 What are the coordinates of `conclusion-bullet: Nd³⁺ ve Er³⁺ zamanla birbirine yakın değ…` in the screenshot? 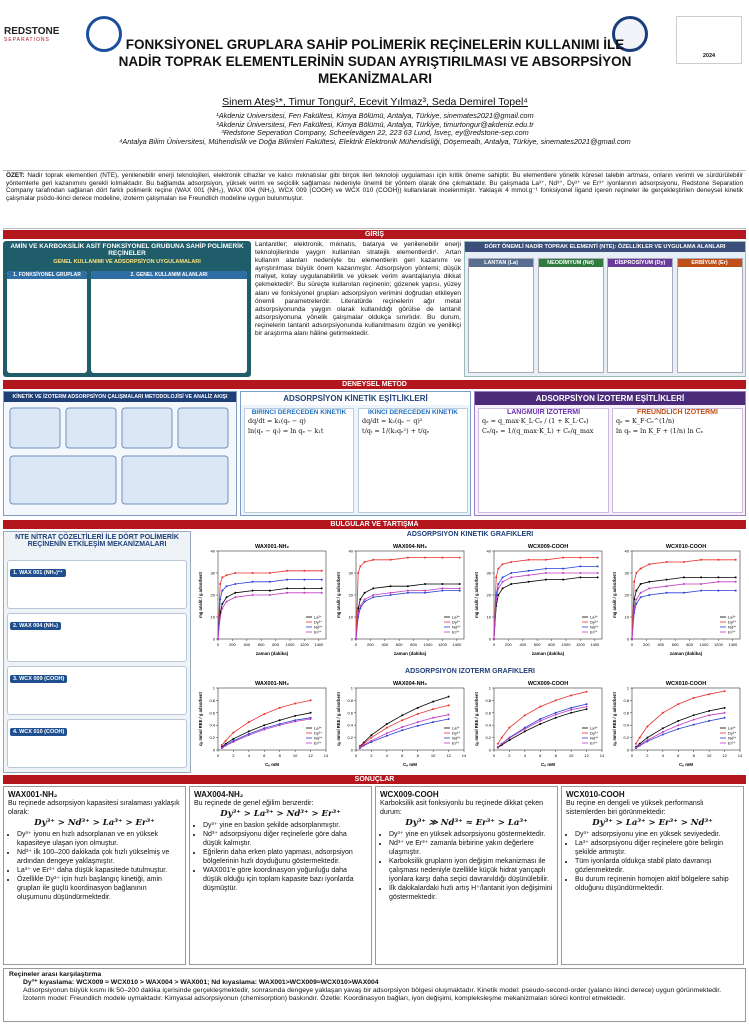 It's located at (471, 848).